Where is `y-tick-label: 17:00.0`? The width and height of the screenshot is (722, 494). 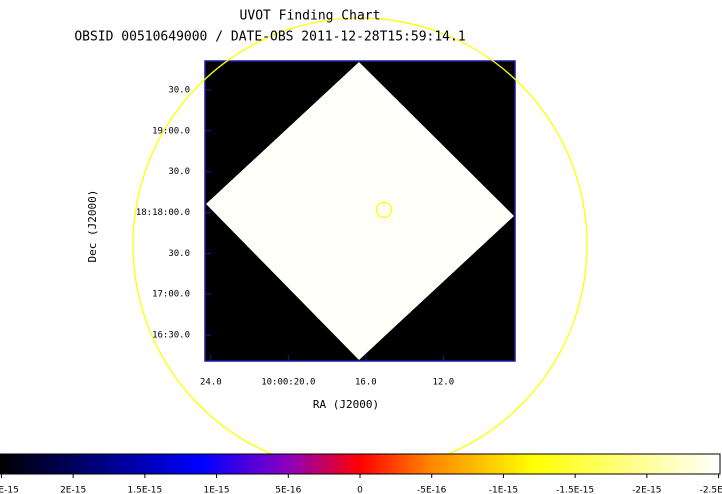 y-tick-label: 17:00.0 is located at coordinates (171, 295).